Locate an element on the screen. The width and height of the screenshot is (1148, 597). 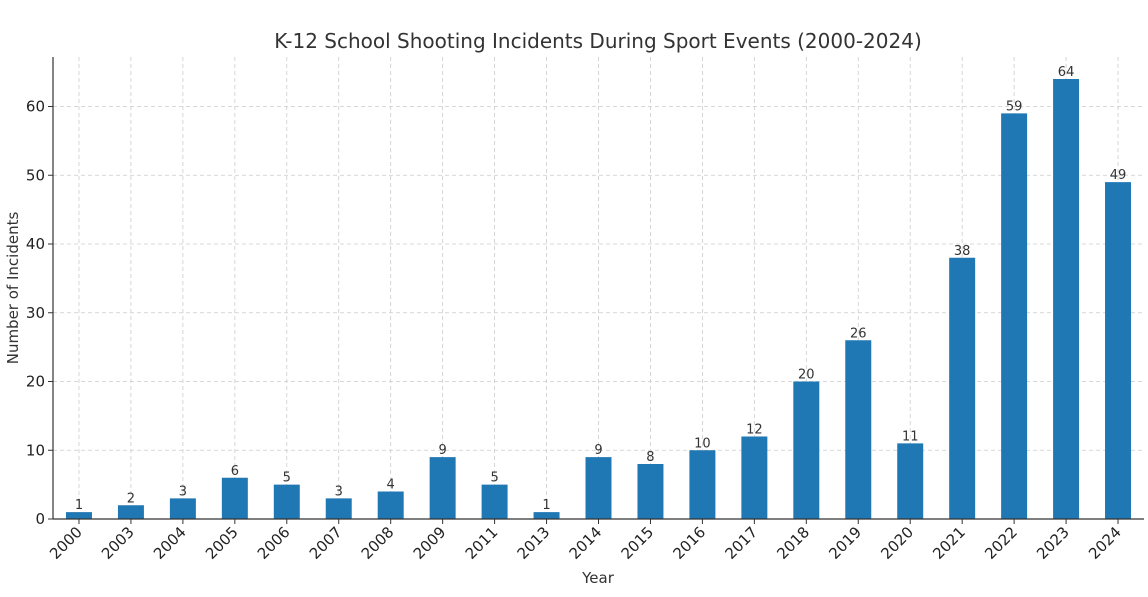
data-label-2009: 9 is located at coordinates (443, 450).